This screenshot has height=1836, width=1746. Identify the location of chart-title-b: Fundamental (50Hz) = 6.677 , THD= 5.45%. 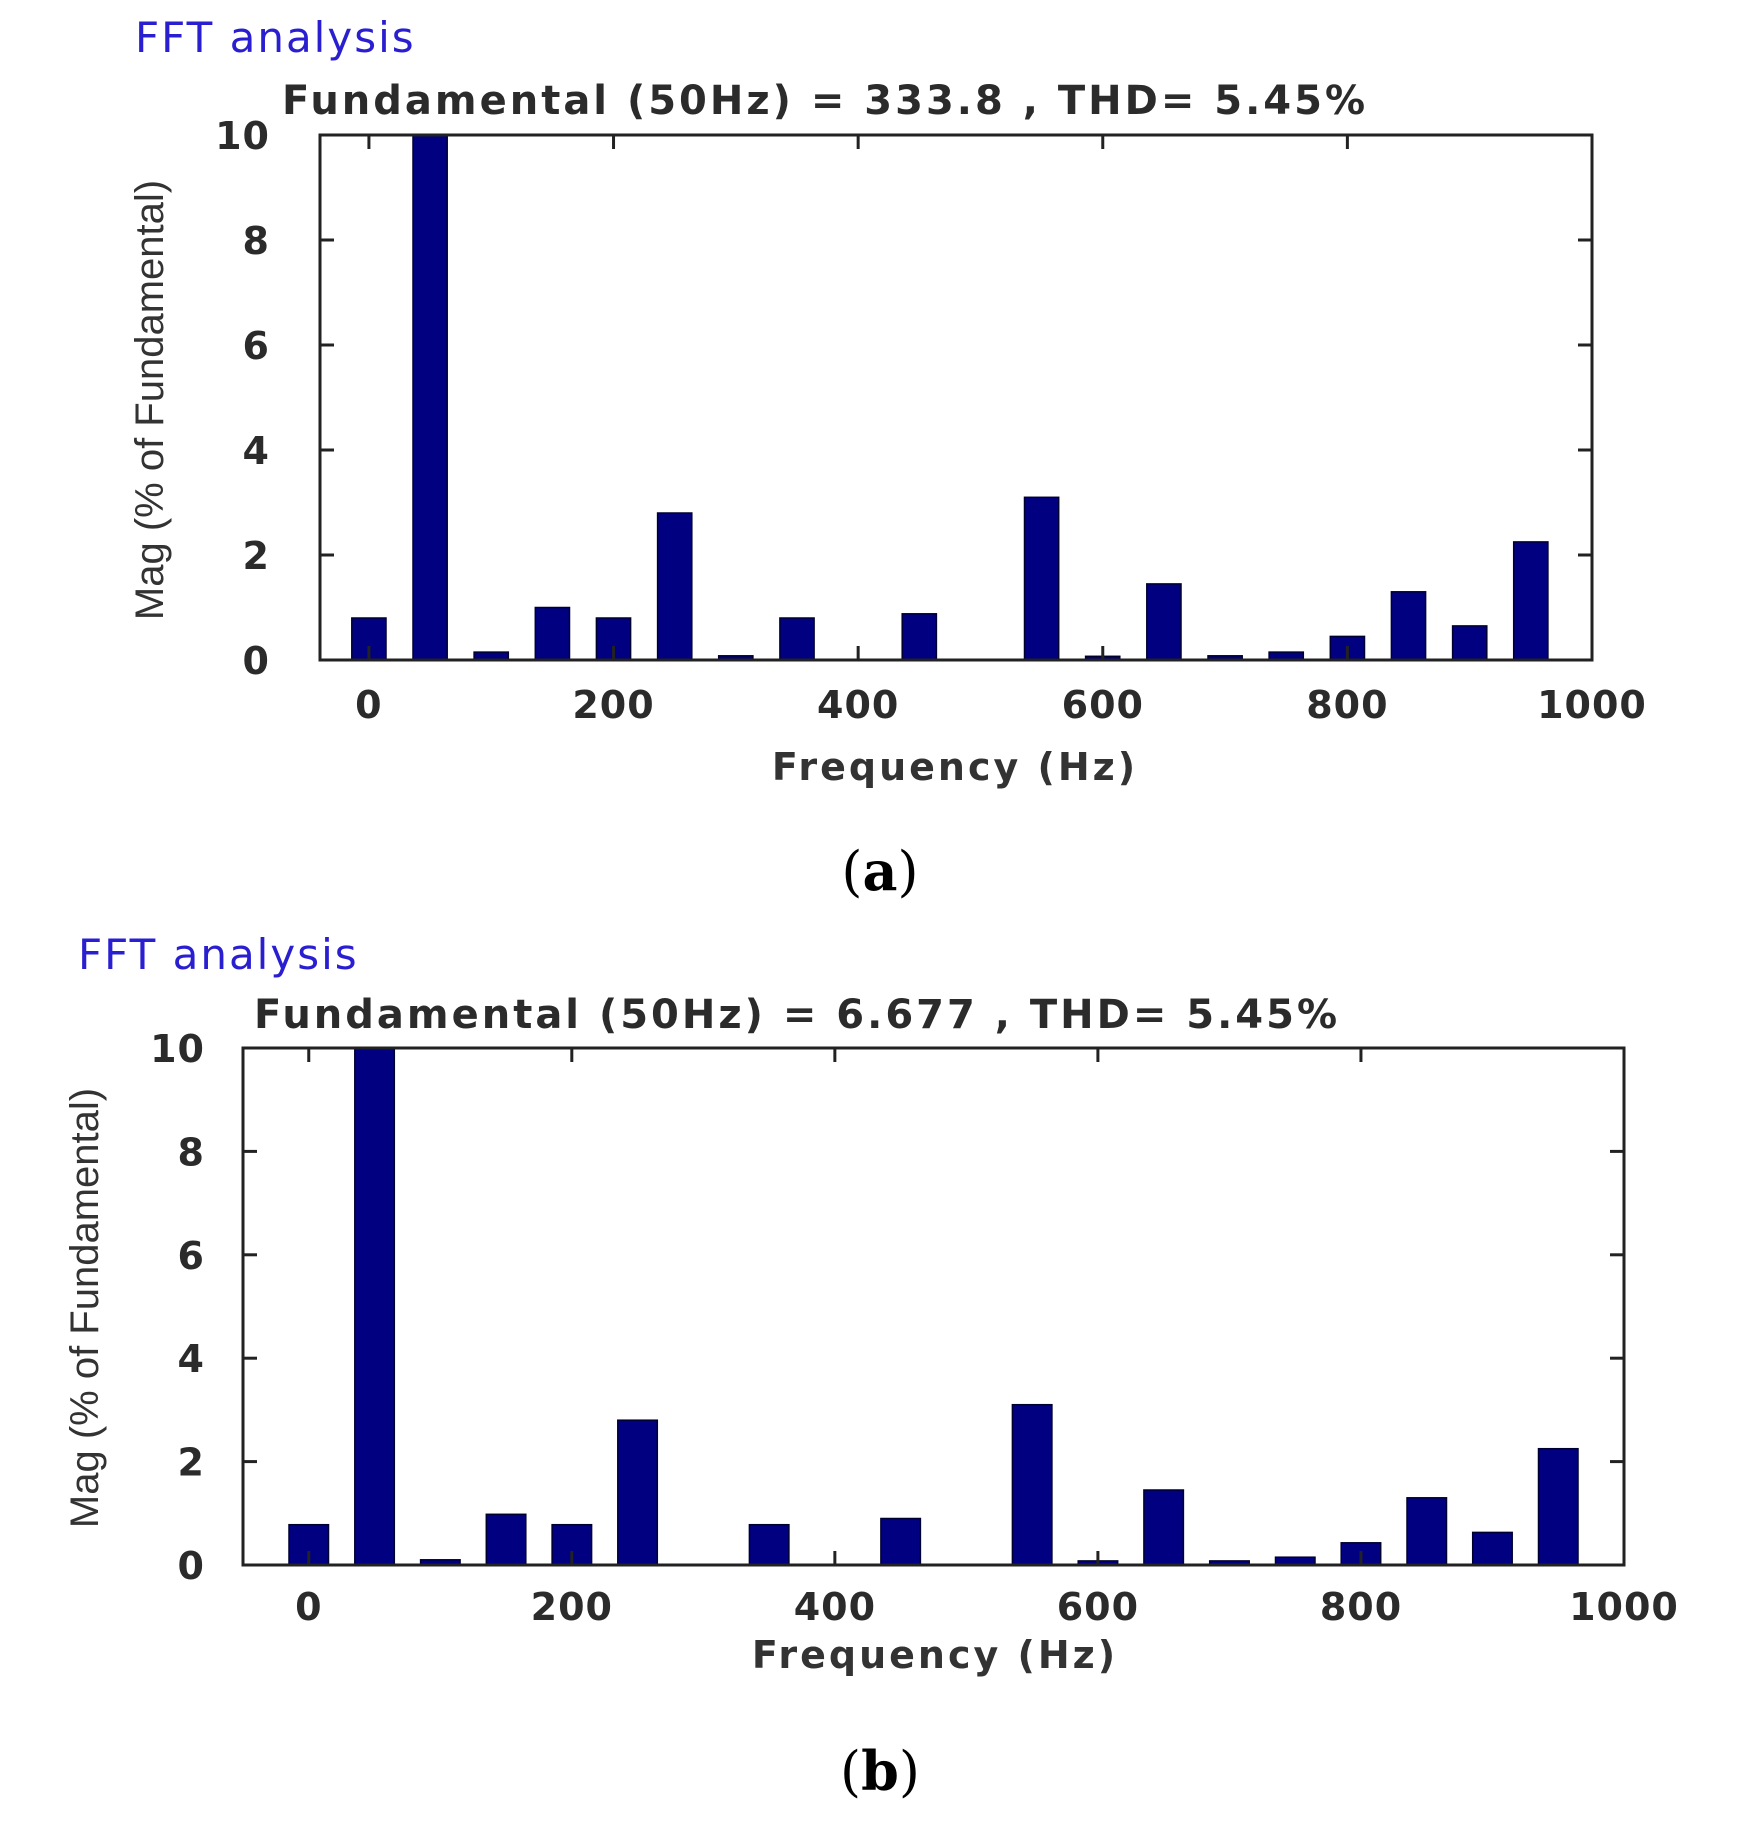
(797, 1015).